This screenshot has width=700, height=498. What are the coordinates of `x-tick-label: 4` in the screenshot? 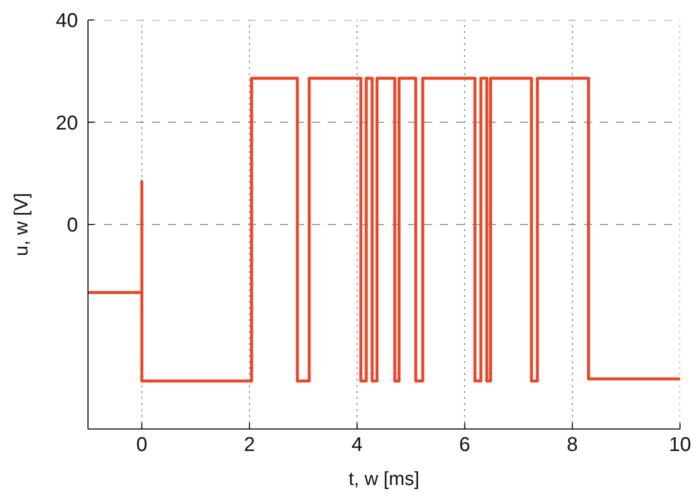 It's located at (357, 445).